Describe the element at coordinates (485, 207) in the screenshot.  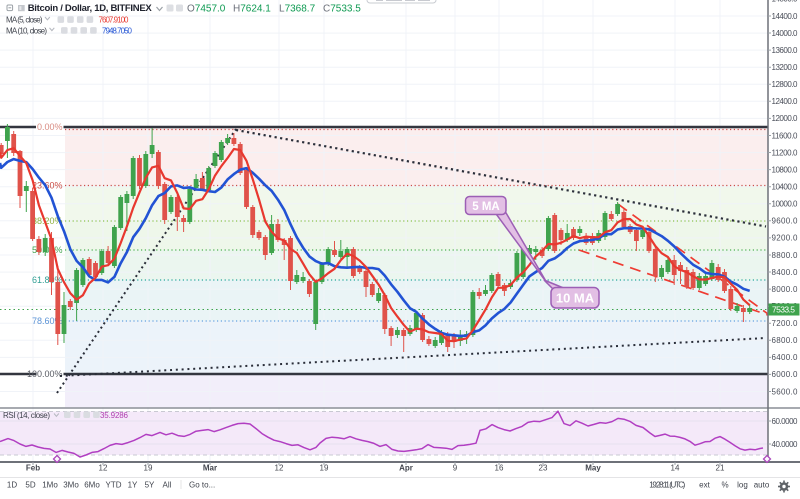
I see `svg-text: 5 MA` at that location.